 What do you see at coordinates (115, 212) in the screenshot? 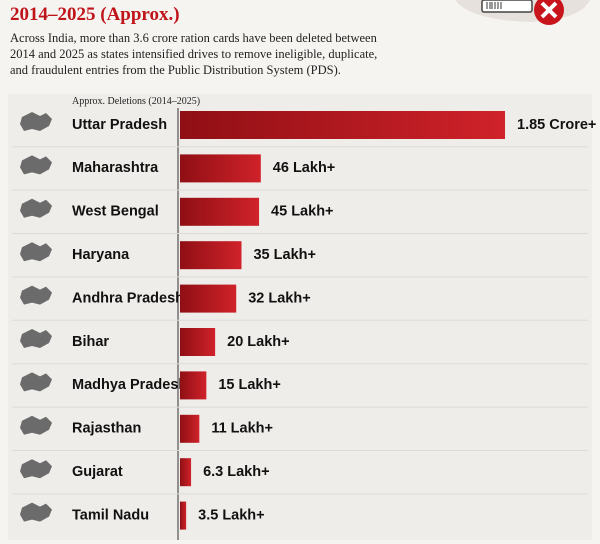
I see `category-label: West Bengal` at bounding box center [115, 212].